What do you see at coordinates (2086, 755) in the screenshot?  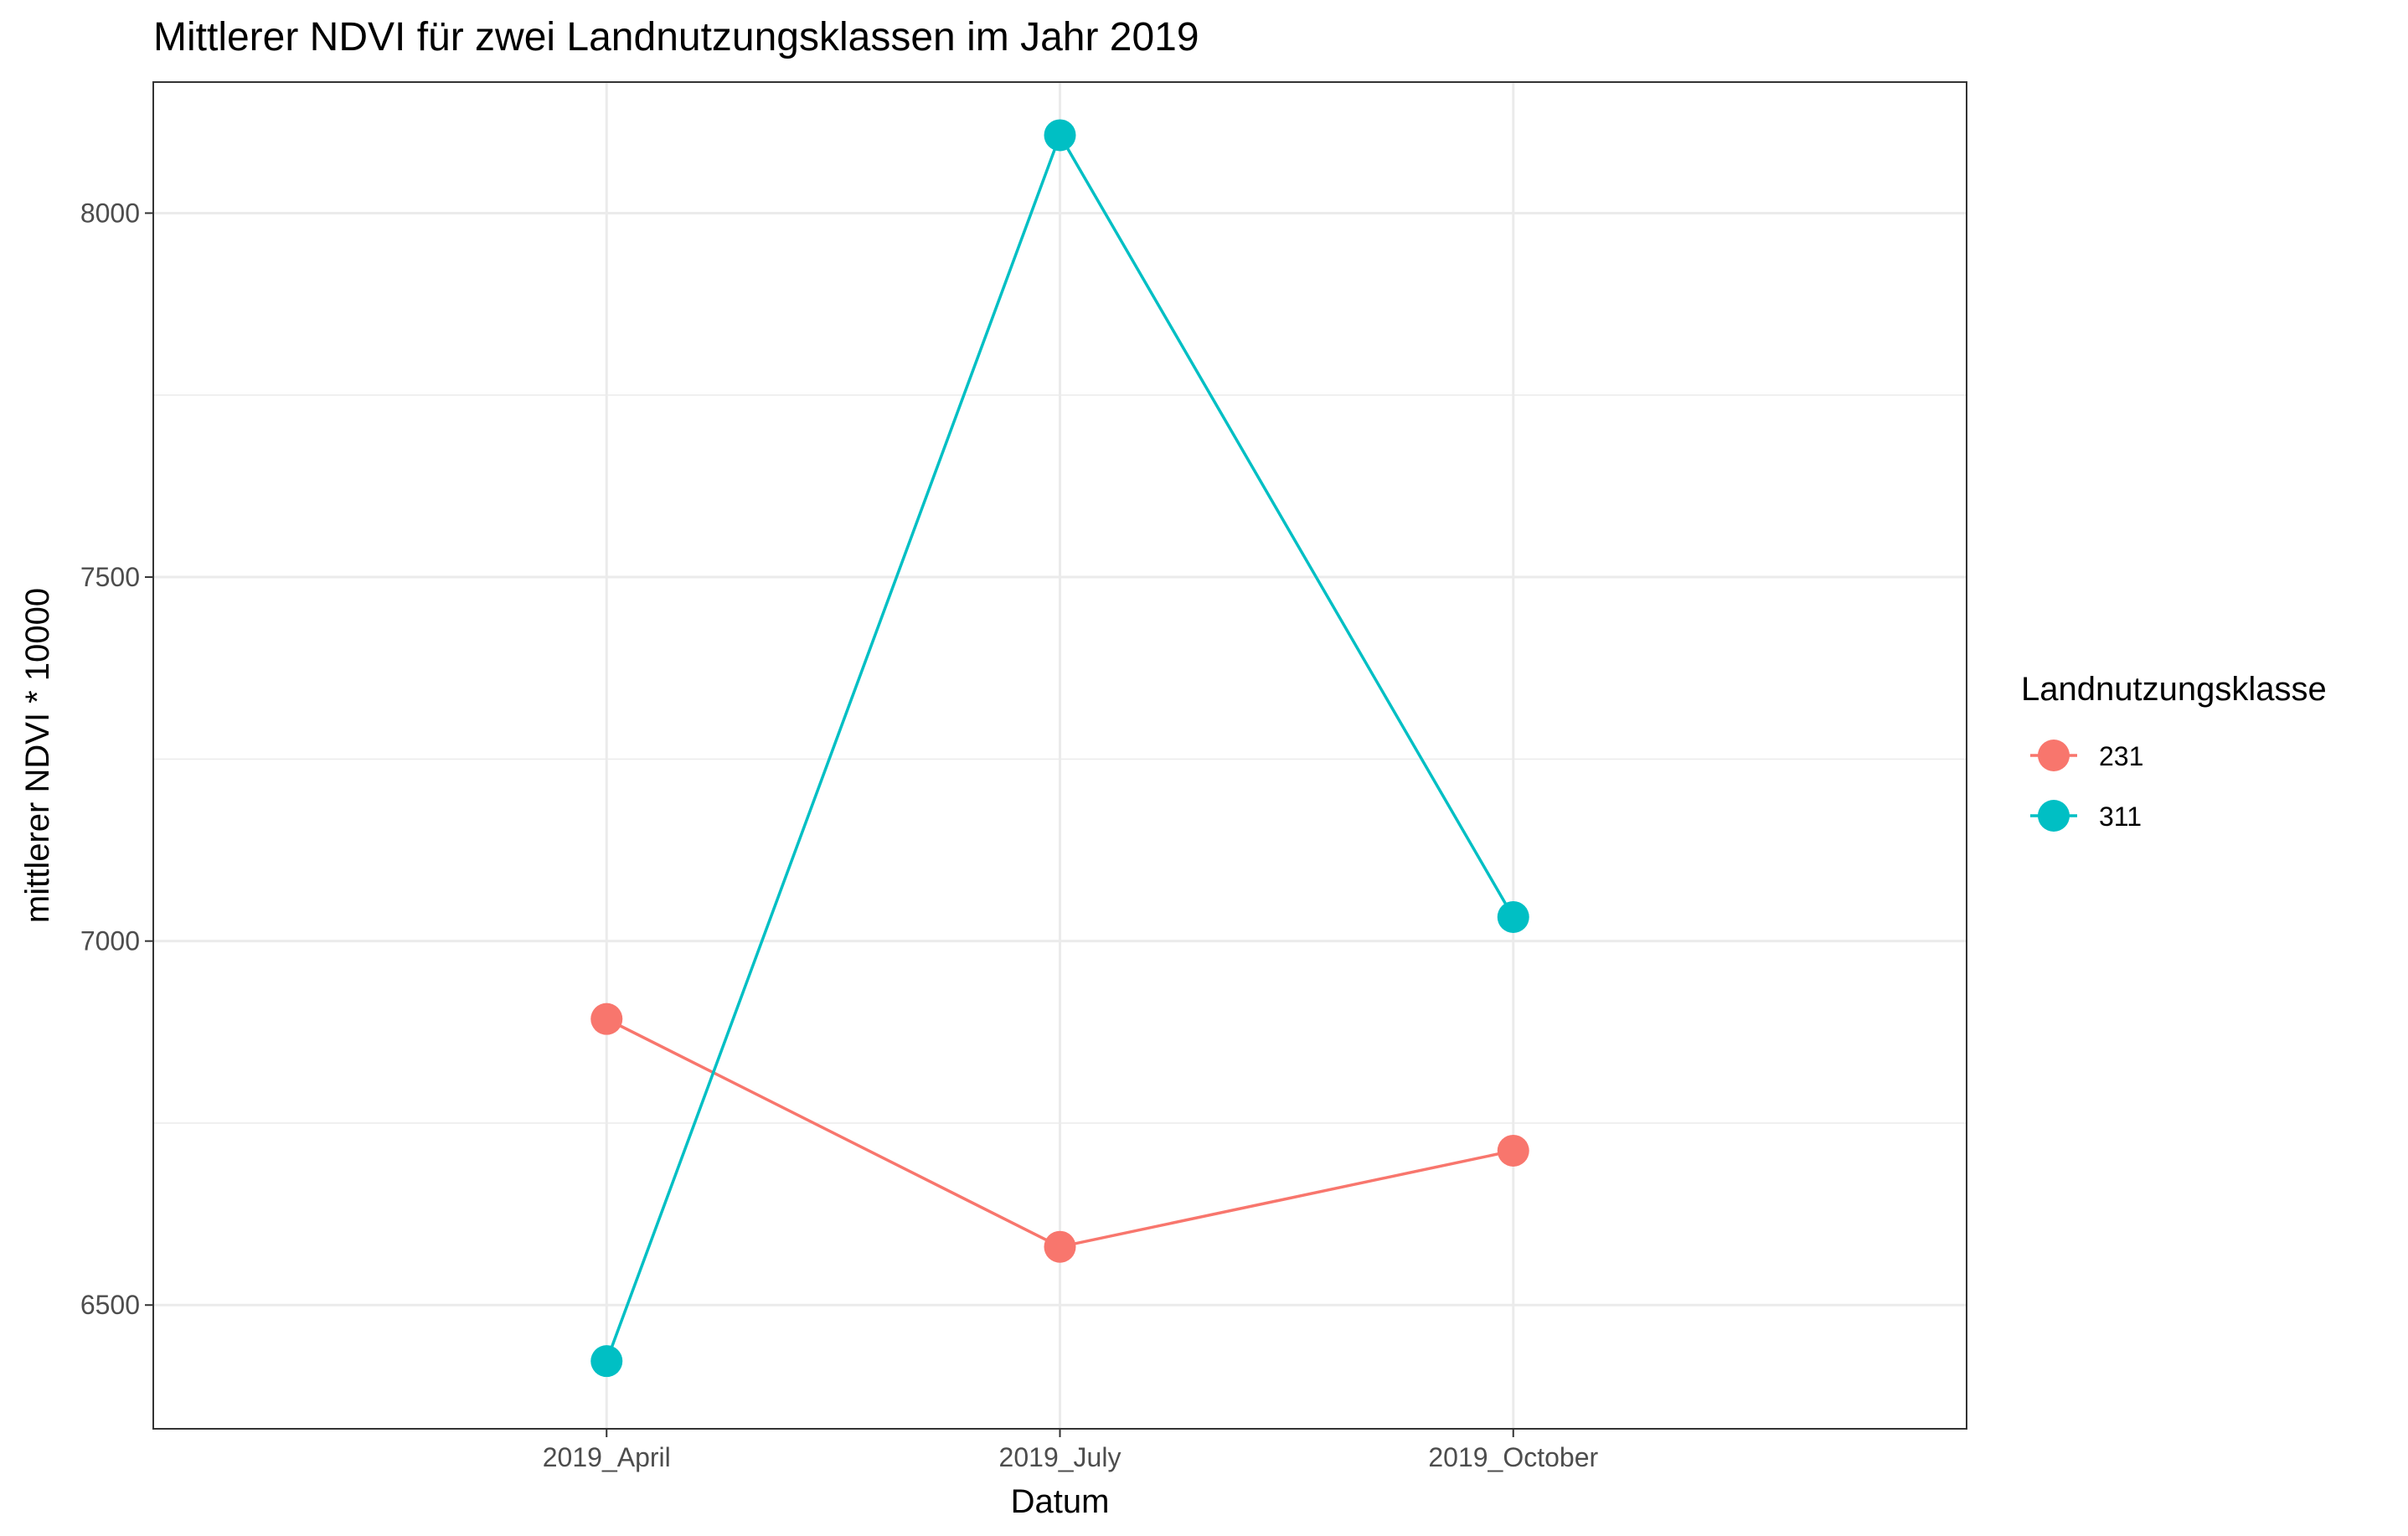 I see `legend-item: 231` at bounding box center [2086, 755].